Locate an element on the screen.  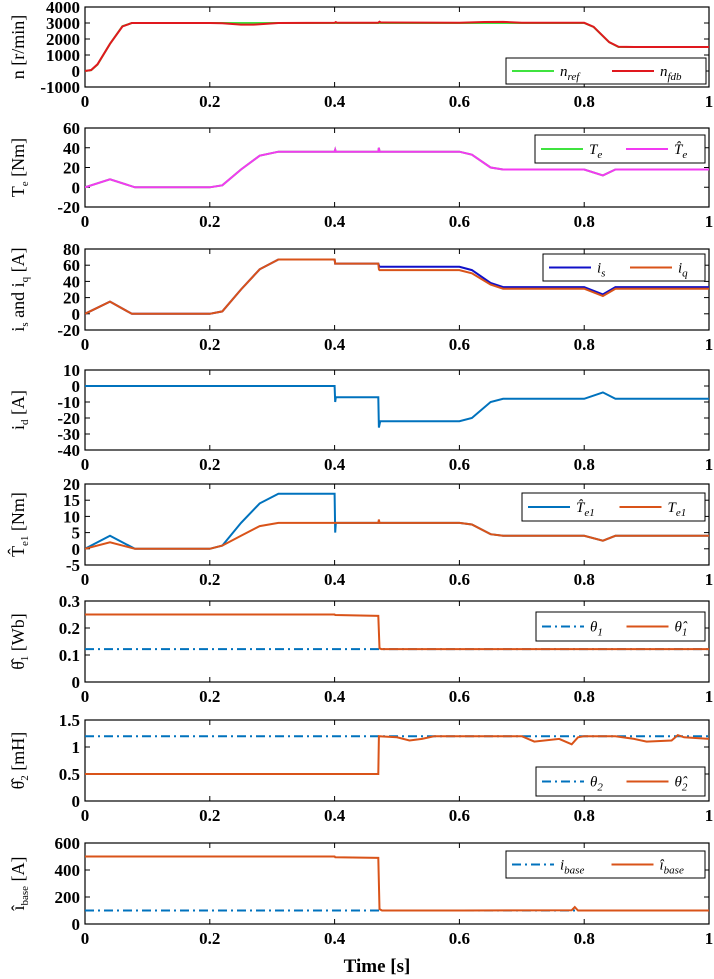
y-tick-label: 0.5 is located at coordinates (69, 774).